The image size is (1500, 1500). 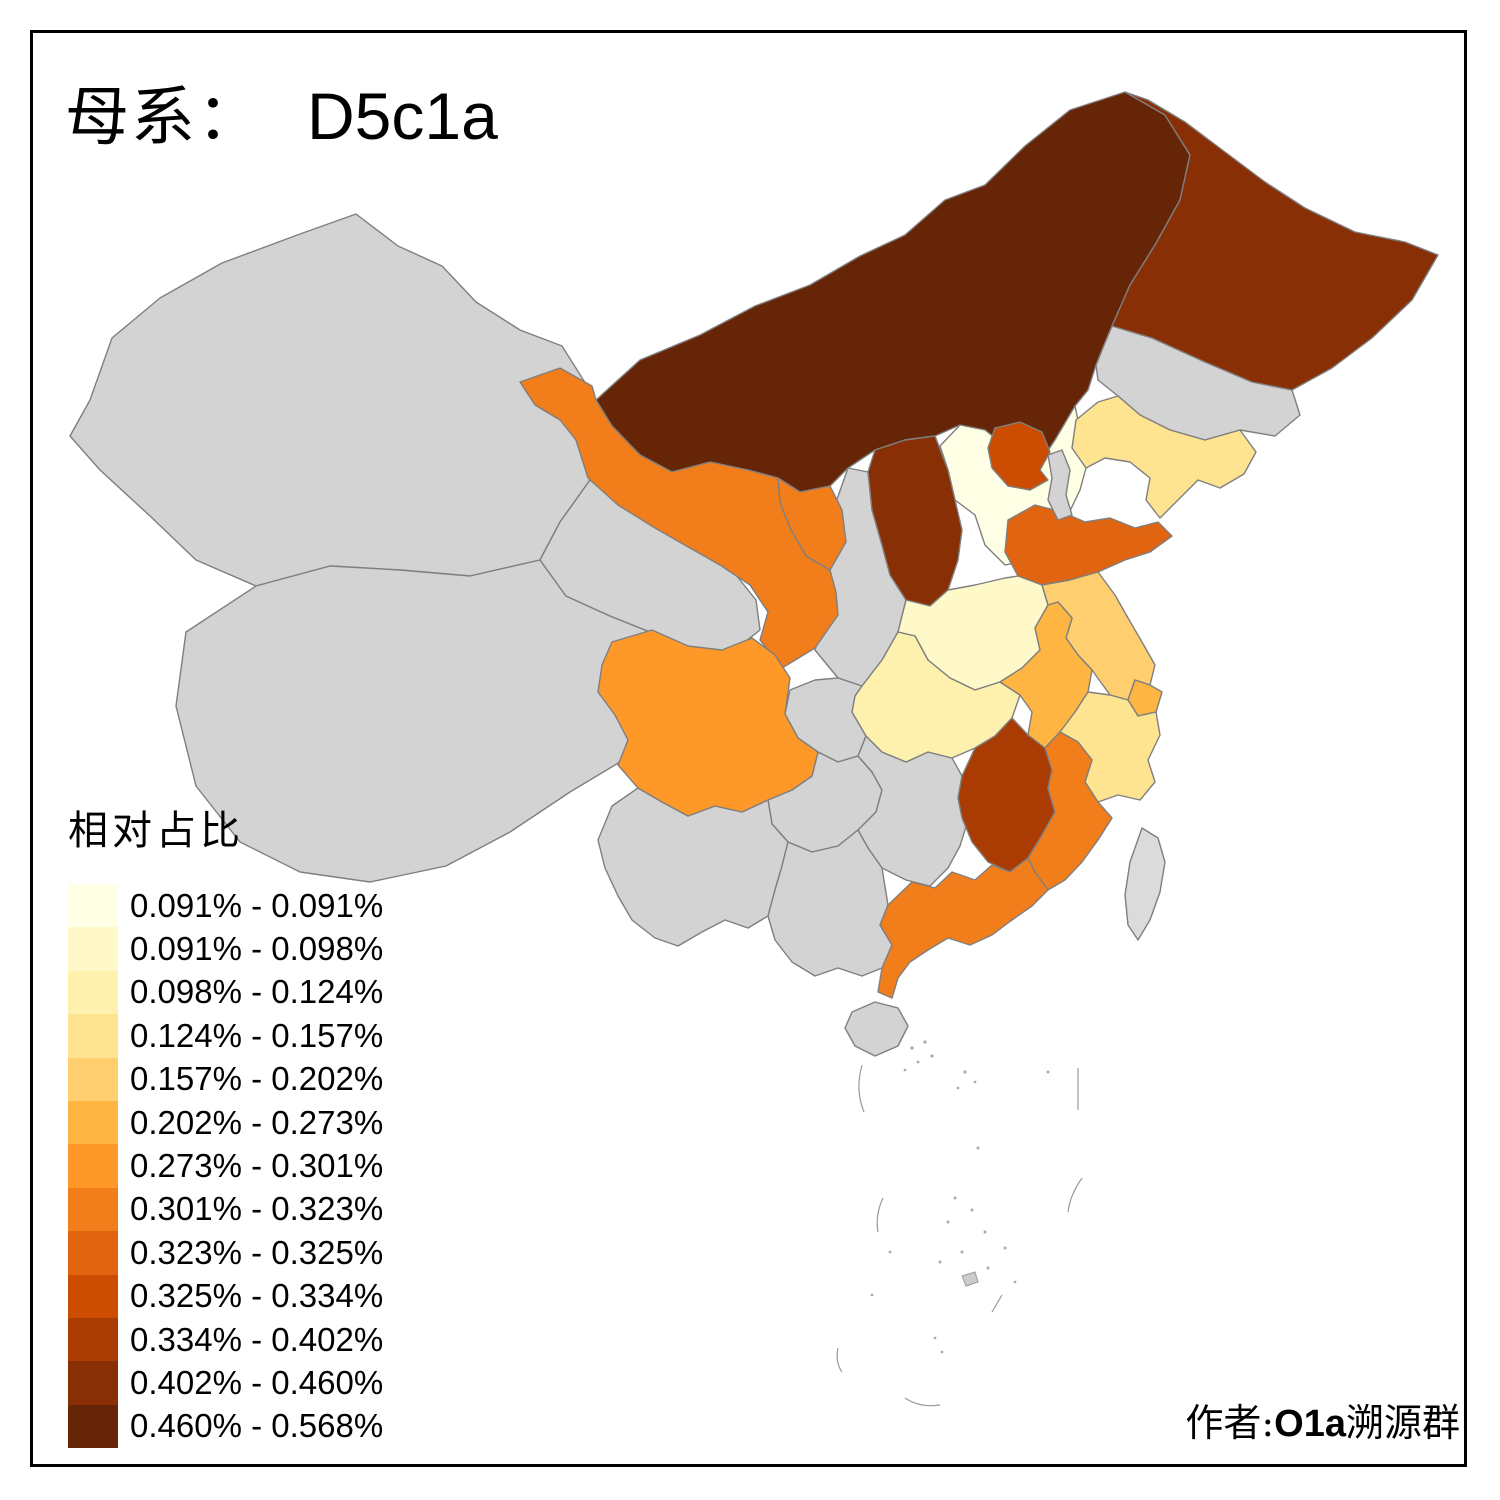 I want to click on legend-range-label: 0.098% - 0.124%, so click(x=257, y=992).